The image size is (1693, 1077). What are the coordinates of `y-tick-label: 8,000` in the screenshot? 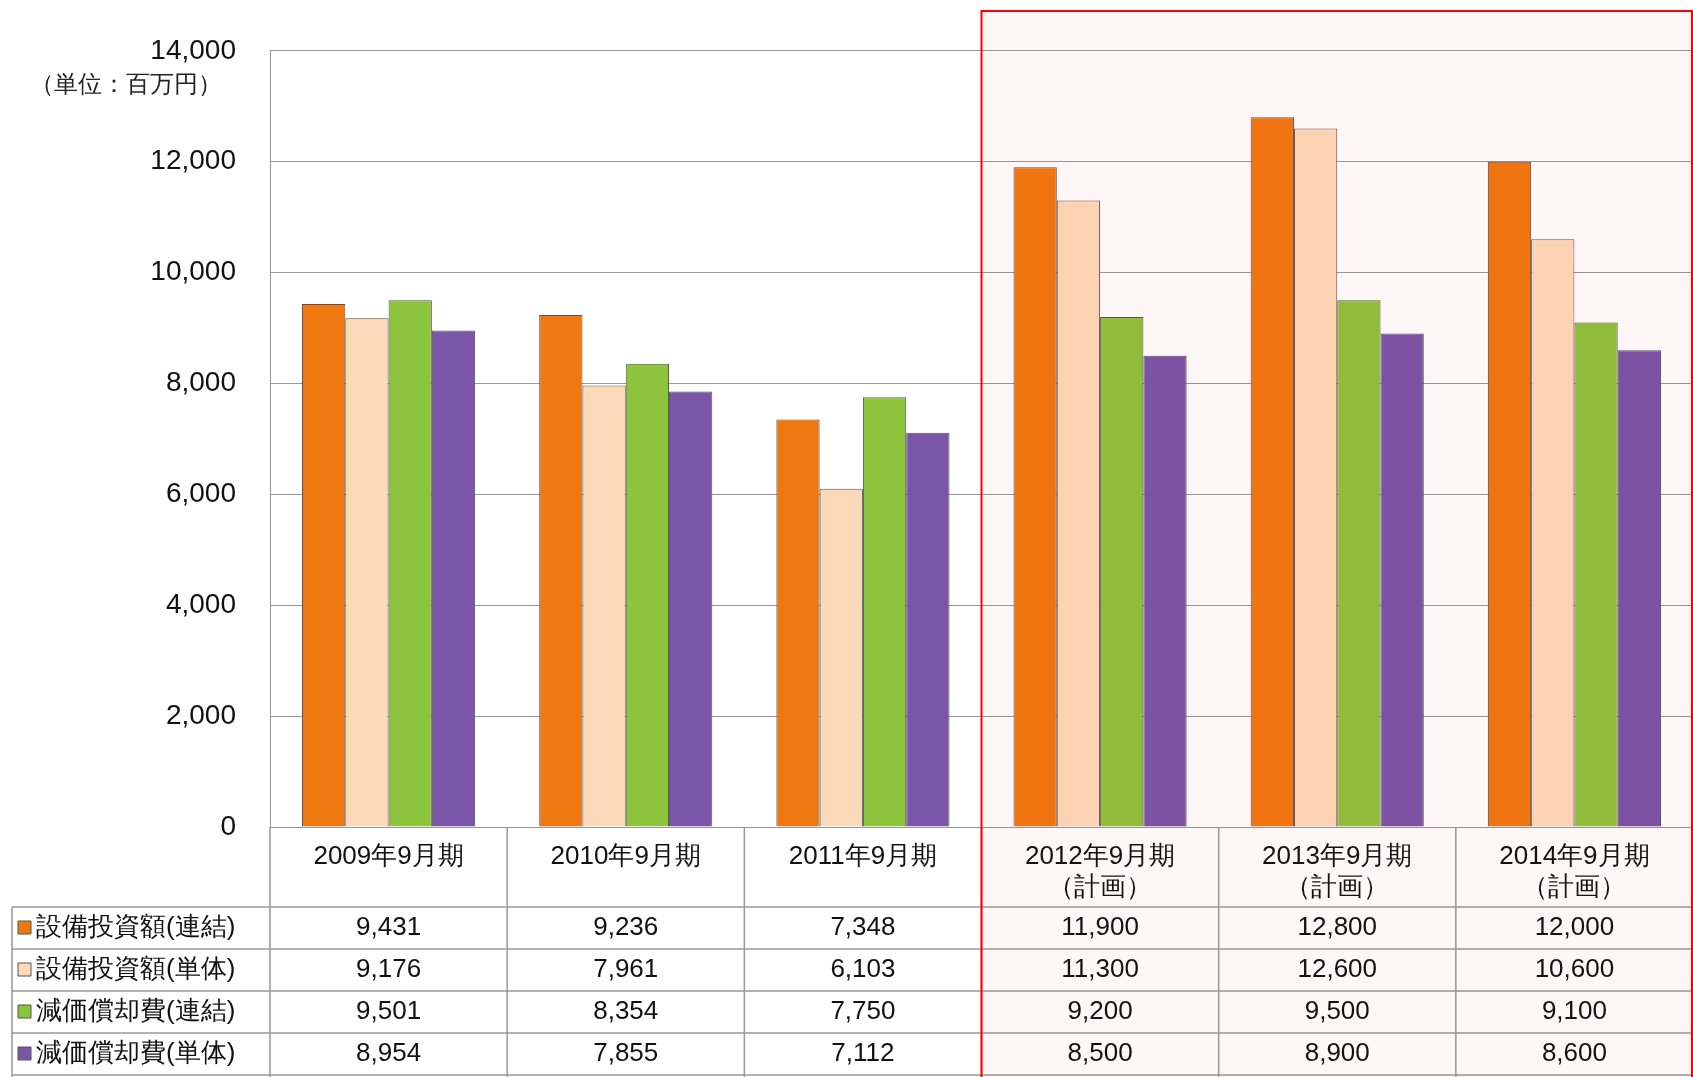 It's located at (200, 382).